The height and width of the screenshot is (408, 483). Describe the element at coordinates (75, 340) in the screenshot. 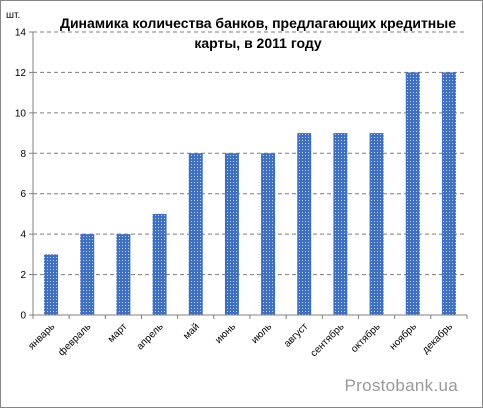

I see `x-tick-label-2: февраль` at that location.